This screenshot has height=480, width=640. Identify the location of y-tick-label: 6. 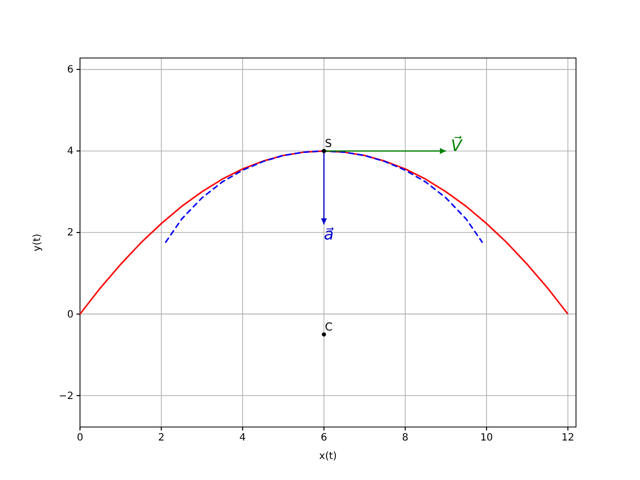
(70, 70).